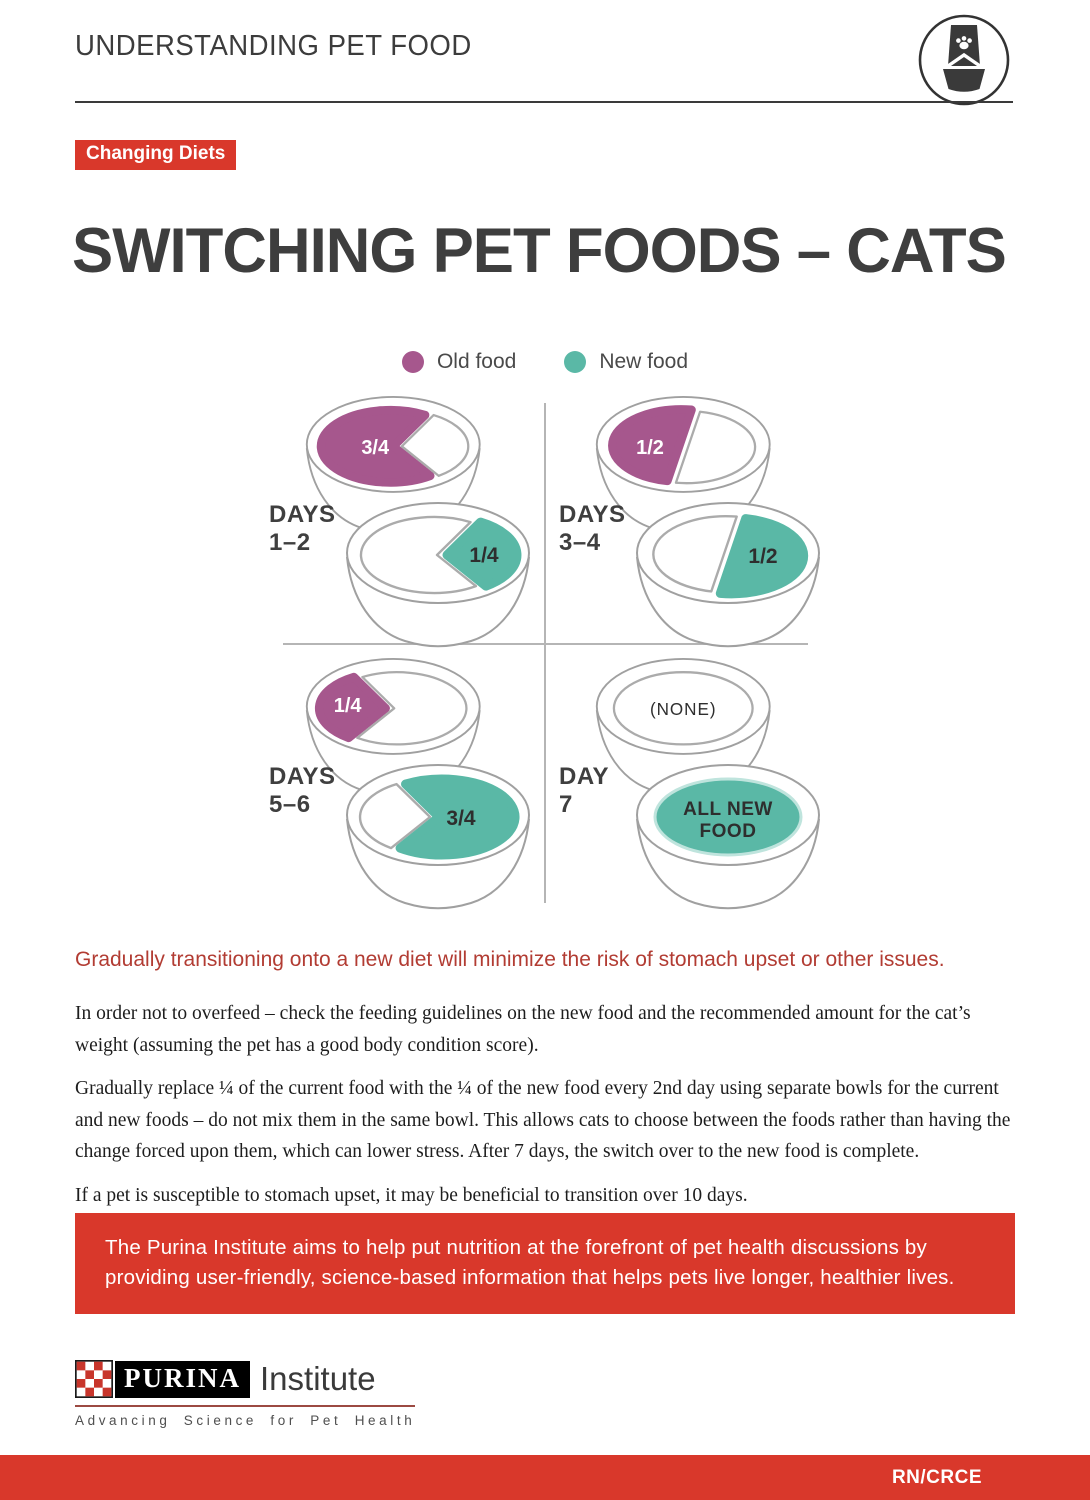  I want to click on footer-code: RN/CRCE, so click(936, 1477).